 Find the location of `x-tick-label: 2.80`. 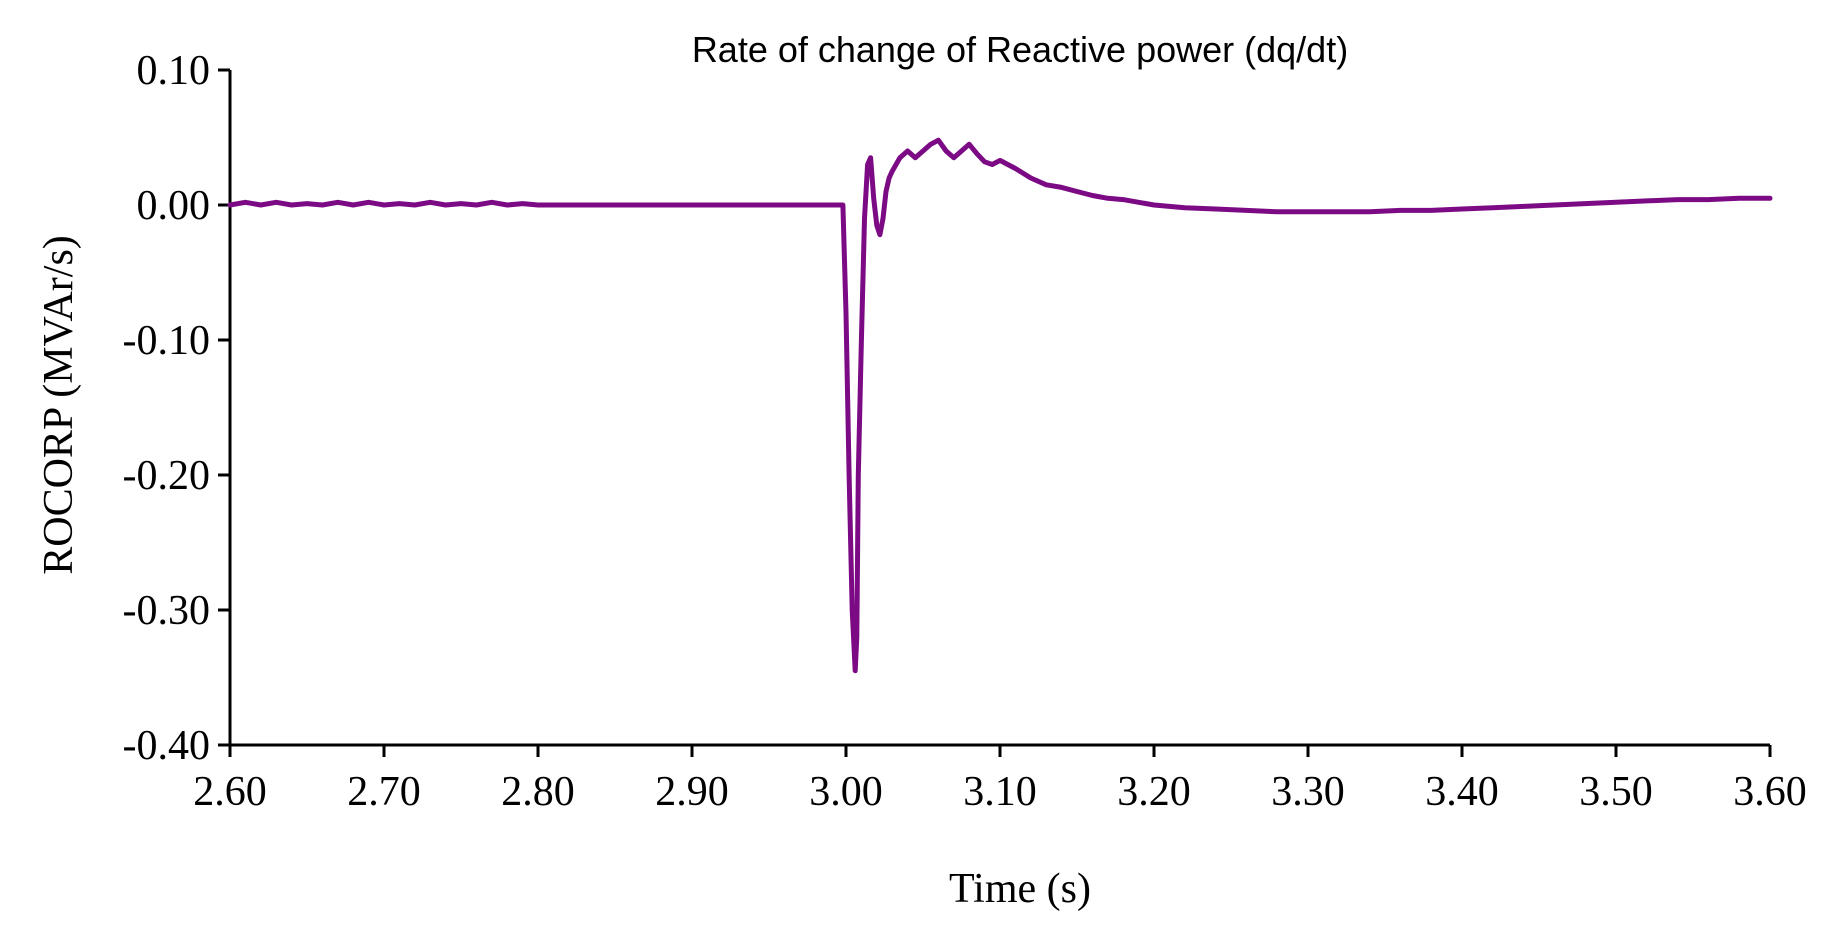

x-tick-label: 2.80 is located at coordinates (538, 792).